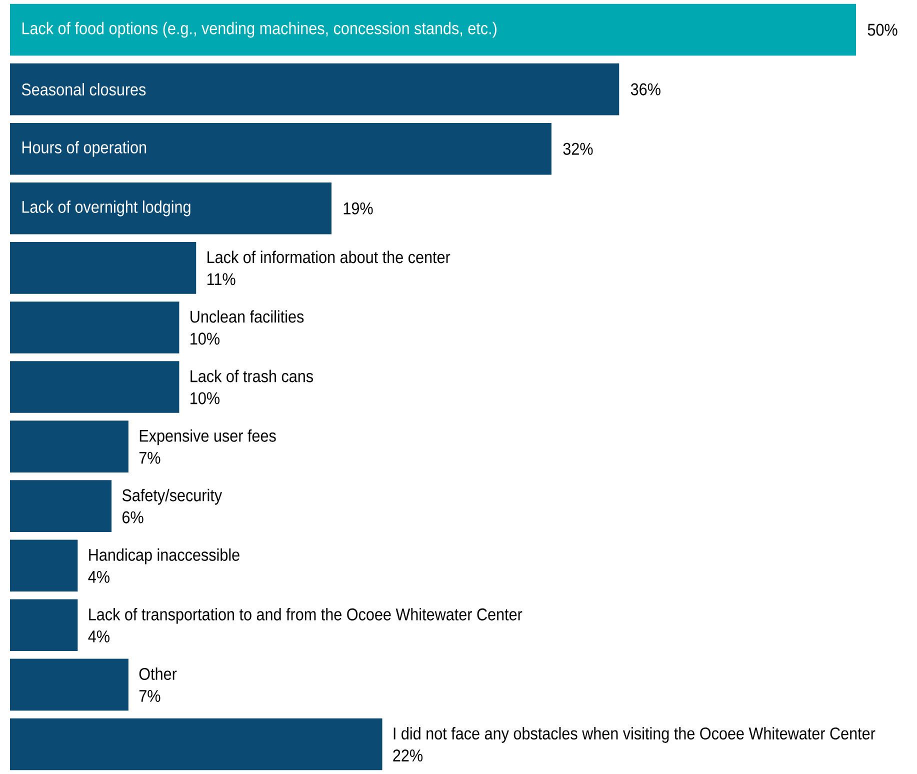 This screenshot has width=917, height=774. I want to click on y-tick-label: Lack of overnight lodging, so click(106, 208).